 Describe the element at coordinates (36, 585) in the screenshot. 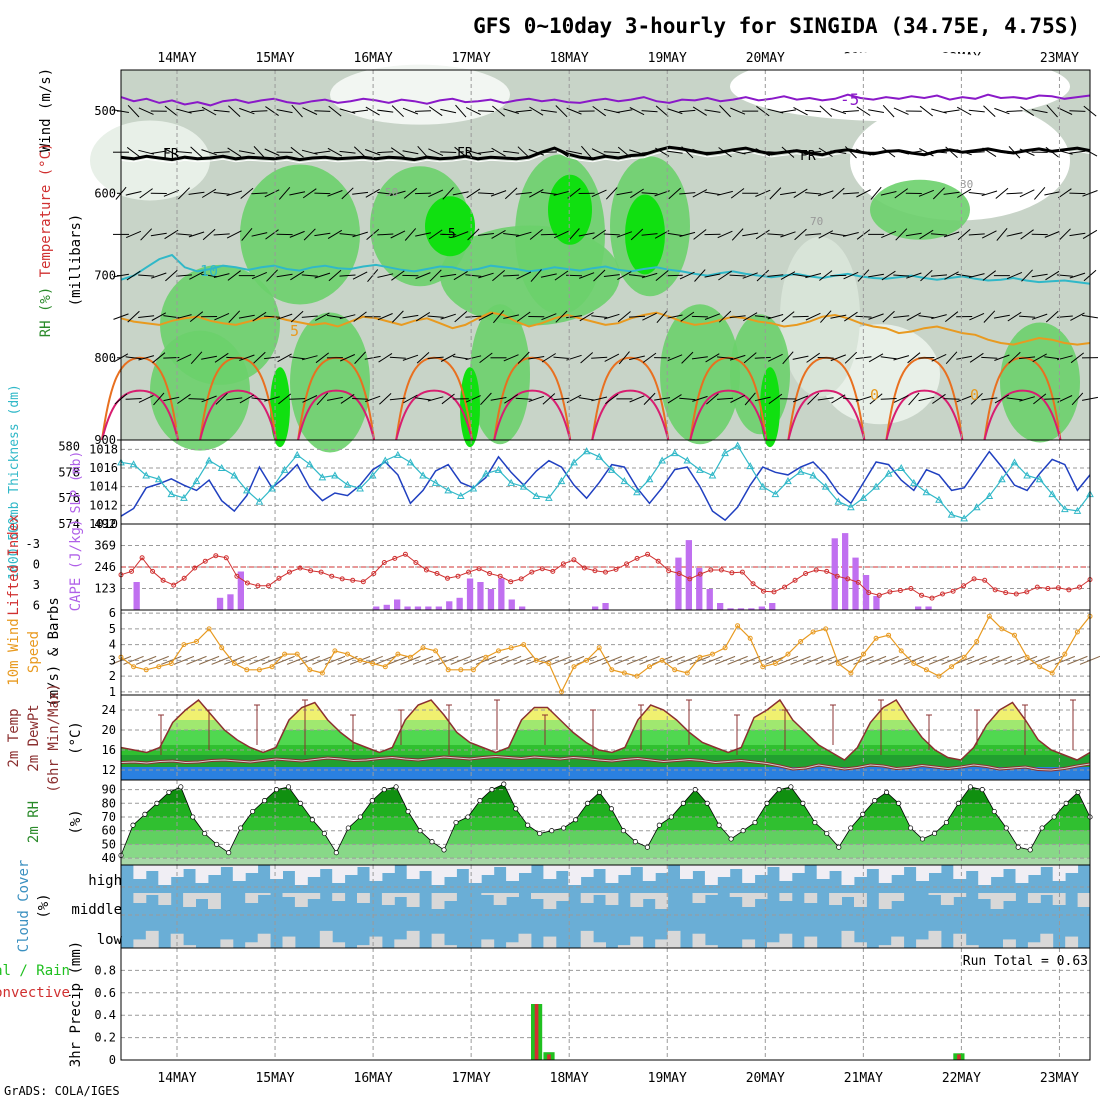

I see `lifted-index-tick-label: 3` at that location.